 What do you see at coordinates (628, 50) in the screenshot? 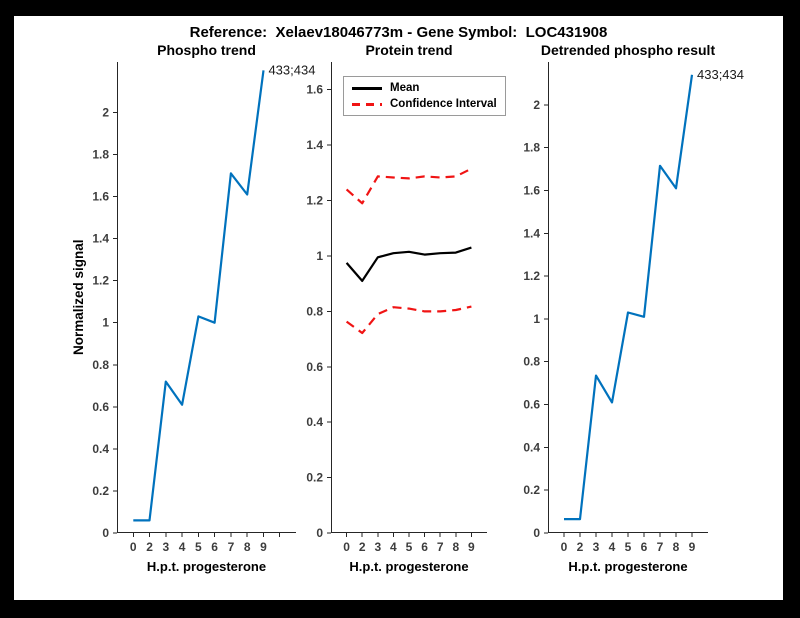
I see `detrended-phospho-title: Detrended phospho result` at bounding box center [628, 50].